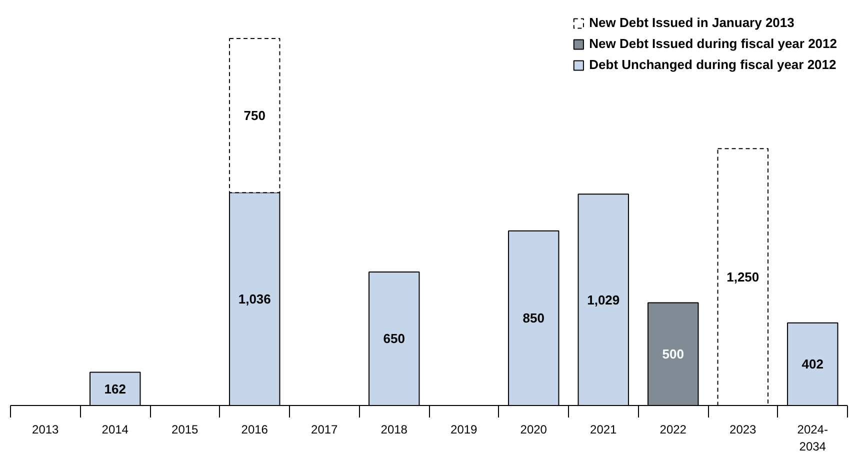 This screenshot has width=857, height=456. I want to click on x-tick-label: 2021, so click(604, 429).